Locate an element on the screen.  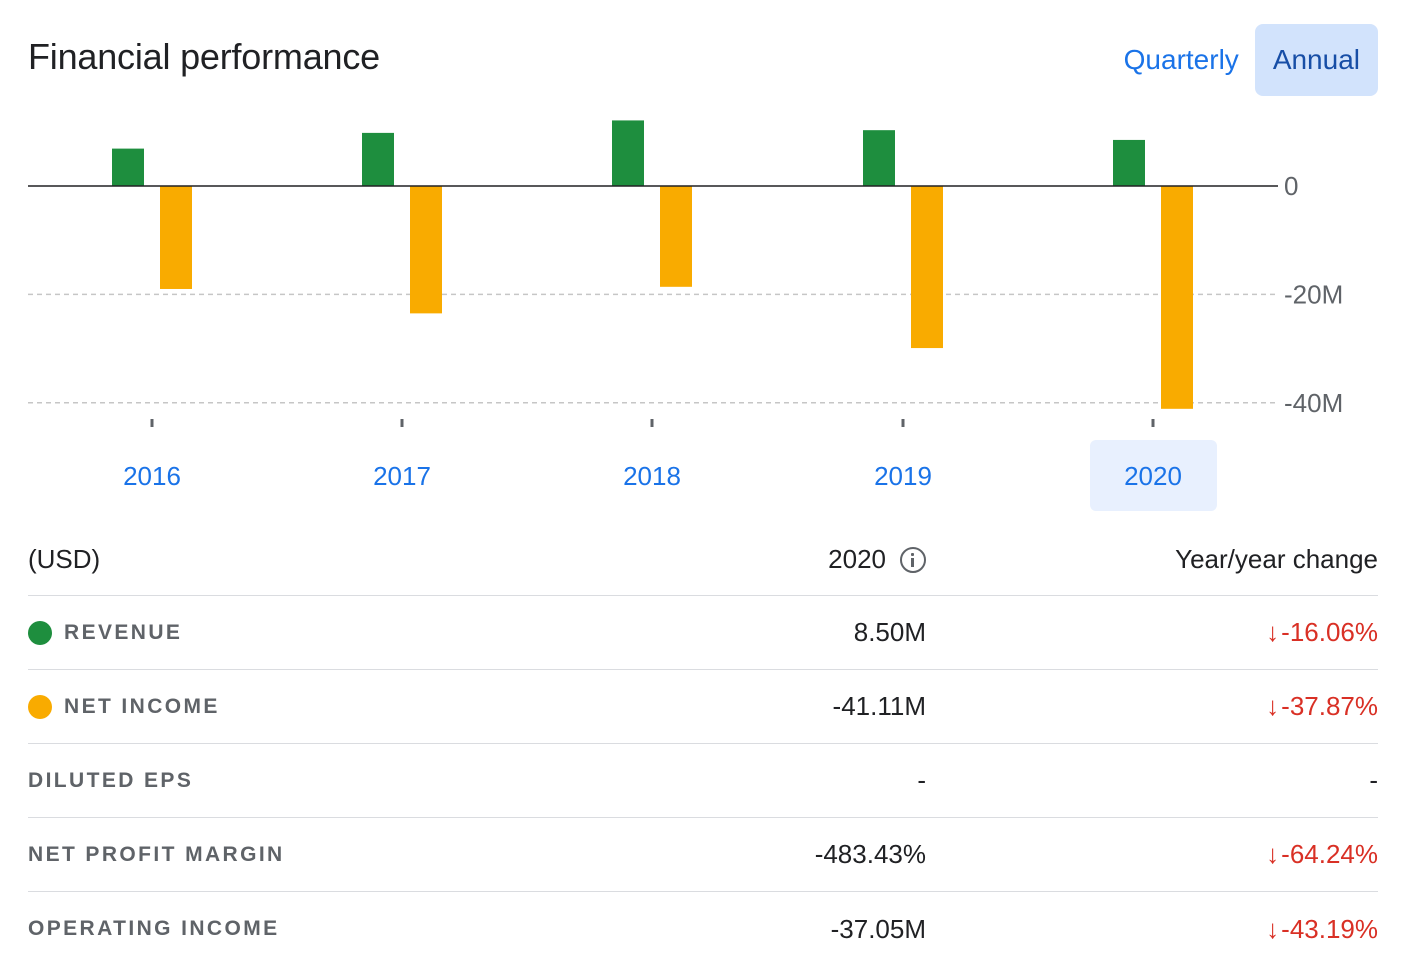
selected-year-highlight is located at coordinates (1153, 475).